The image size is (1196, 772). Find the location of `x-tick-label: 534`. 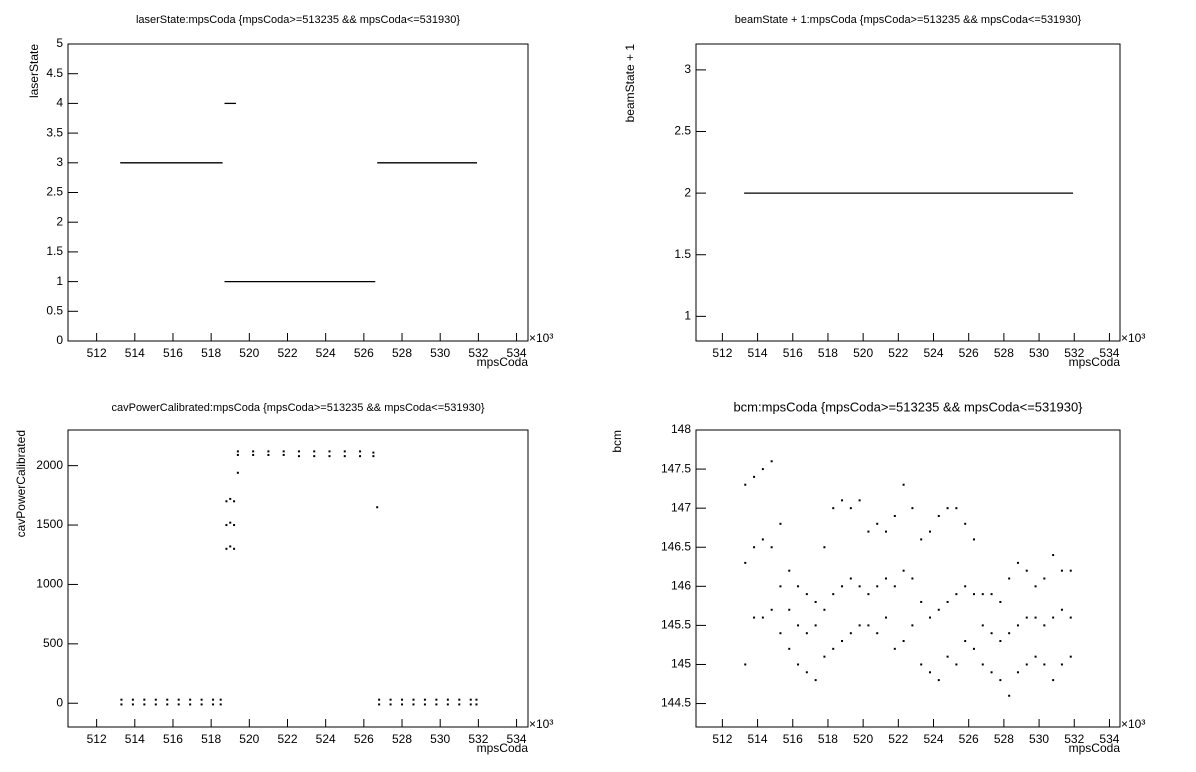

x-tick-label: 534 is located at coordinates (517, 353).